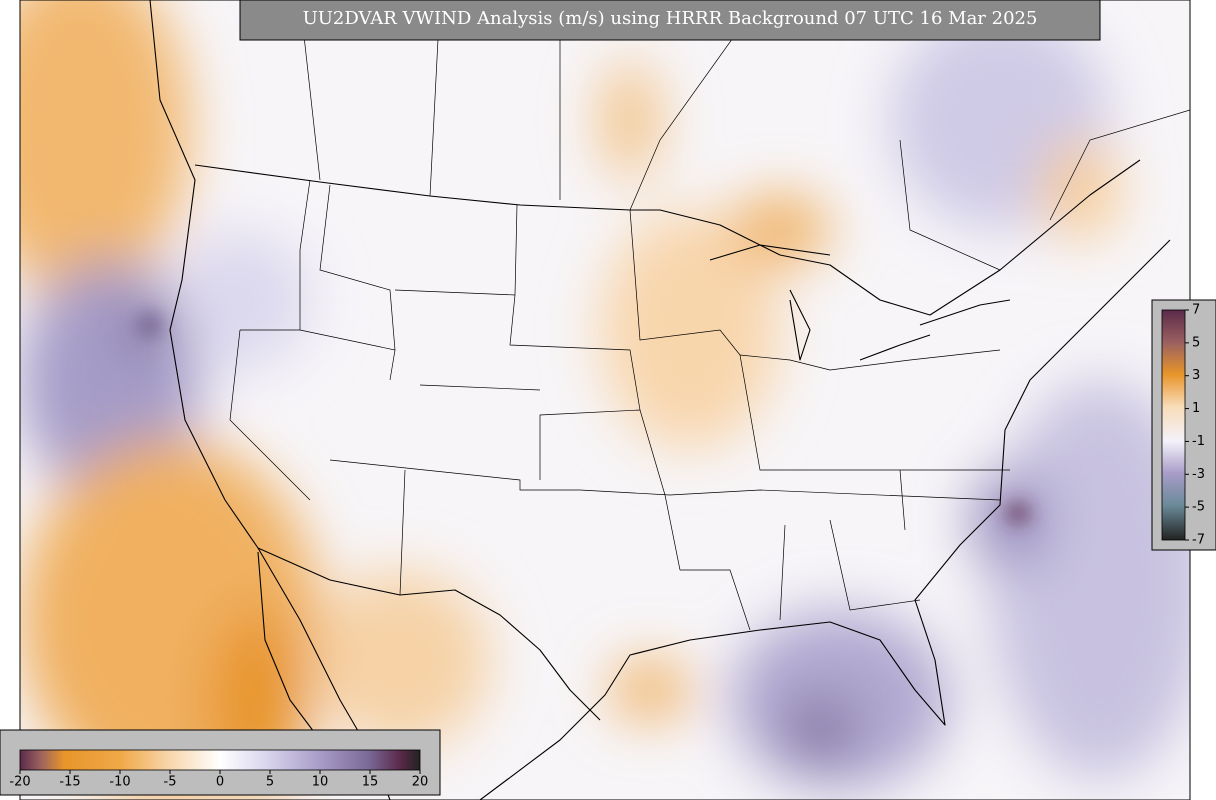  I want to click on colorbar-tick-label: -1, so click(1198, 441).